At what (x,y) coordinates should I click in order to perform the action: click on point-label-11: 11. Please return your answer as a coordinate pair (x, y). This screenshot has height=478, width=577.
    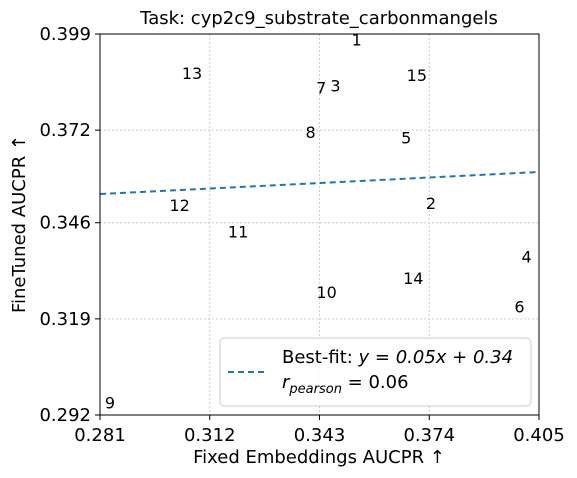
    Looking at the image, I should click on (238, 232).